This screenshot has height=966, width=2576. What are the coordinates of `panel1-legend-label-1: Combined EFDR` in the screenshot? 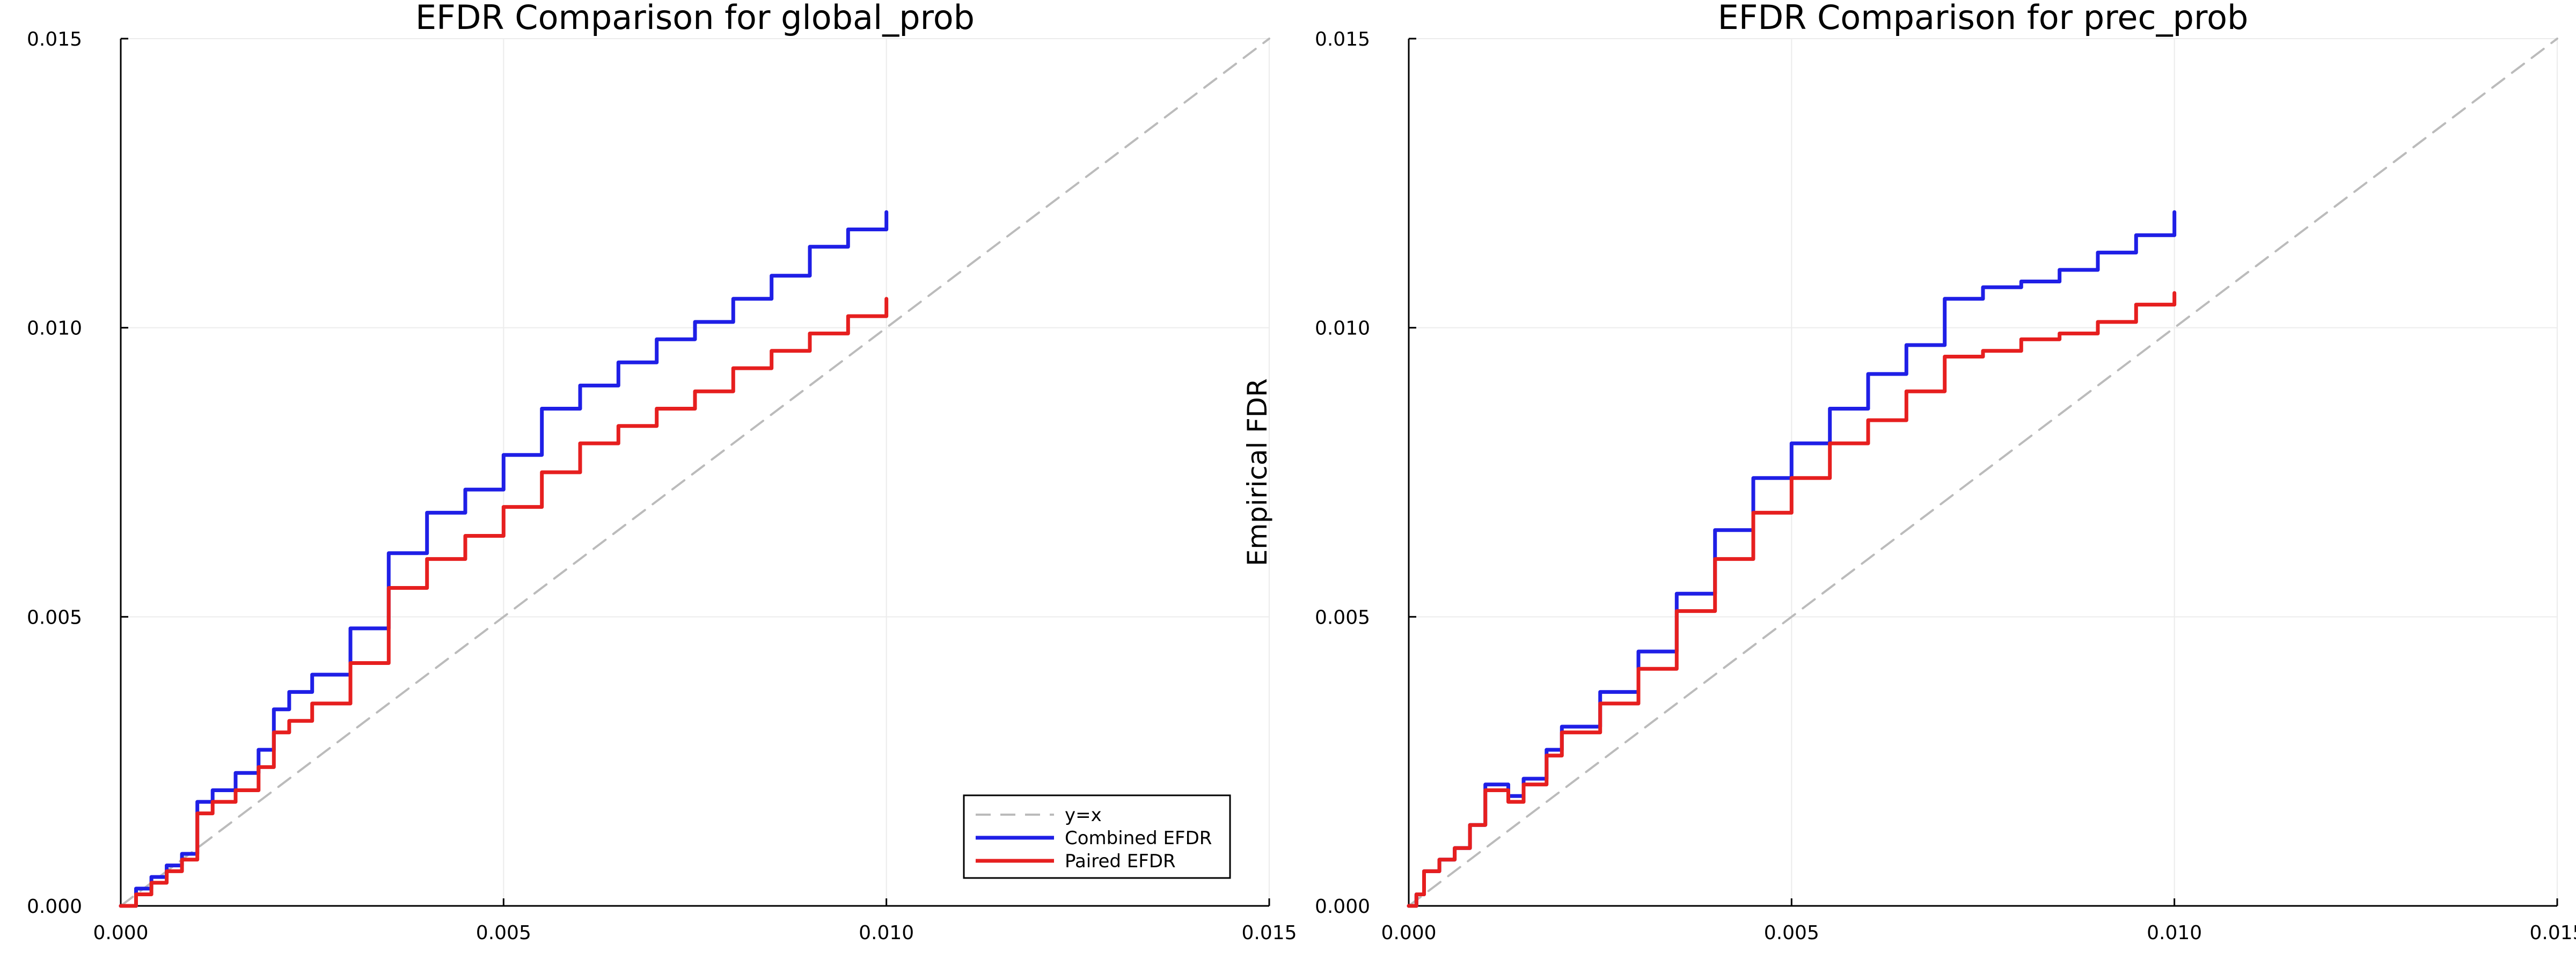 It's located at (1138, 838).